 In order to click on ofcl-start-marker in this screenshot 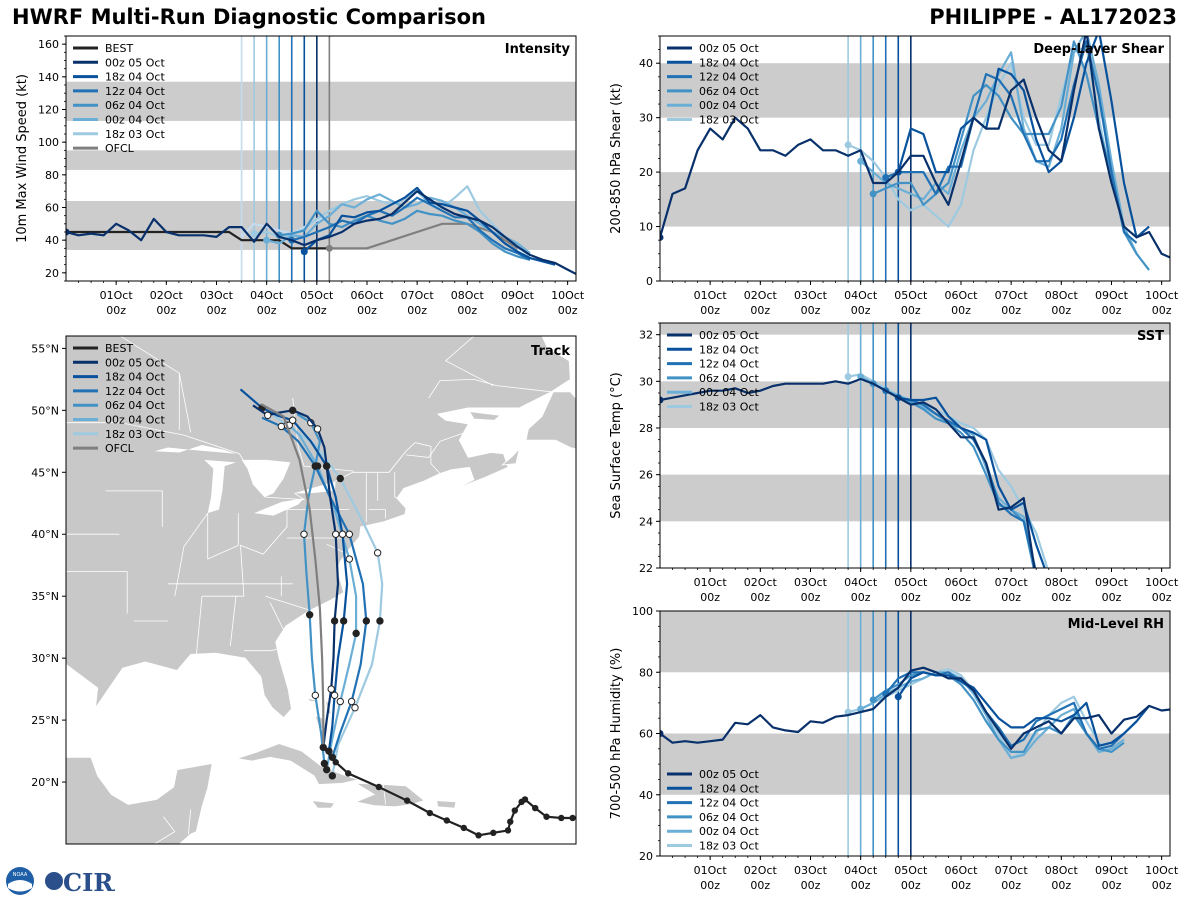, I will do `click(329, 248)`.